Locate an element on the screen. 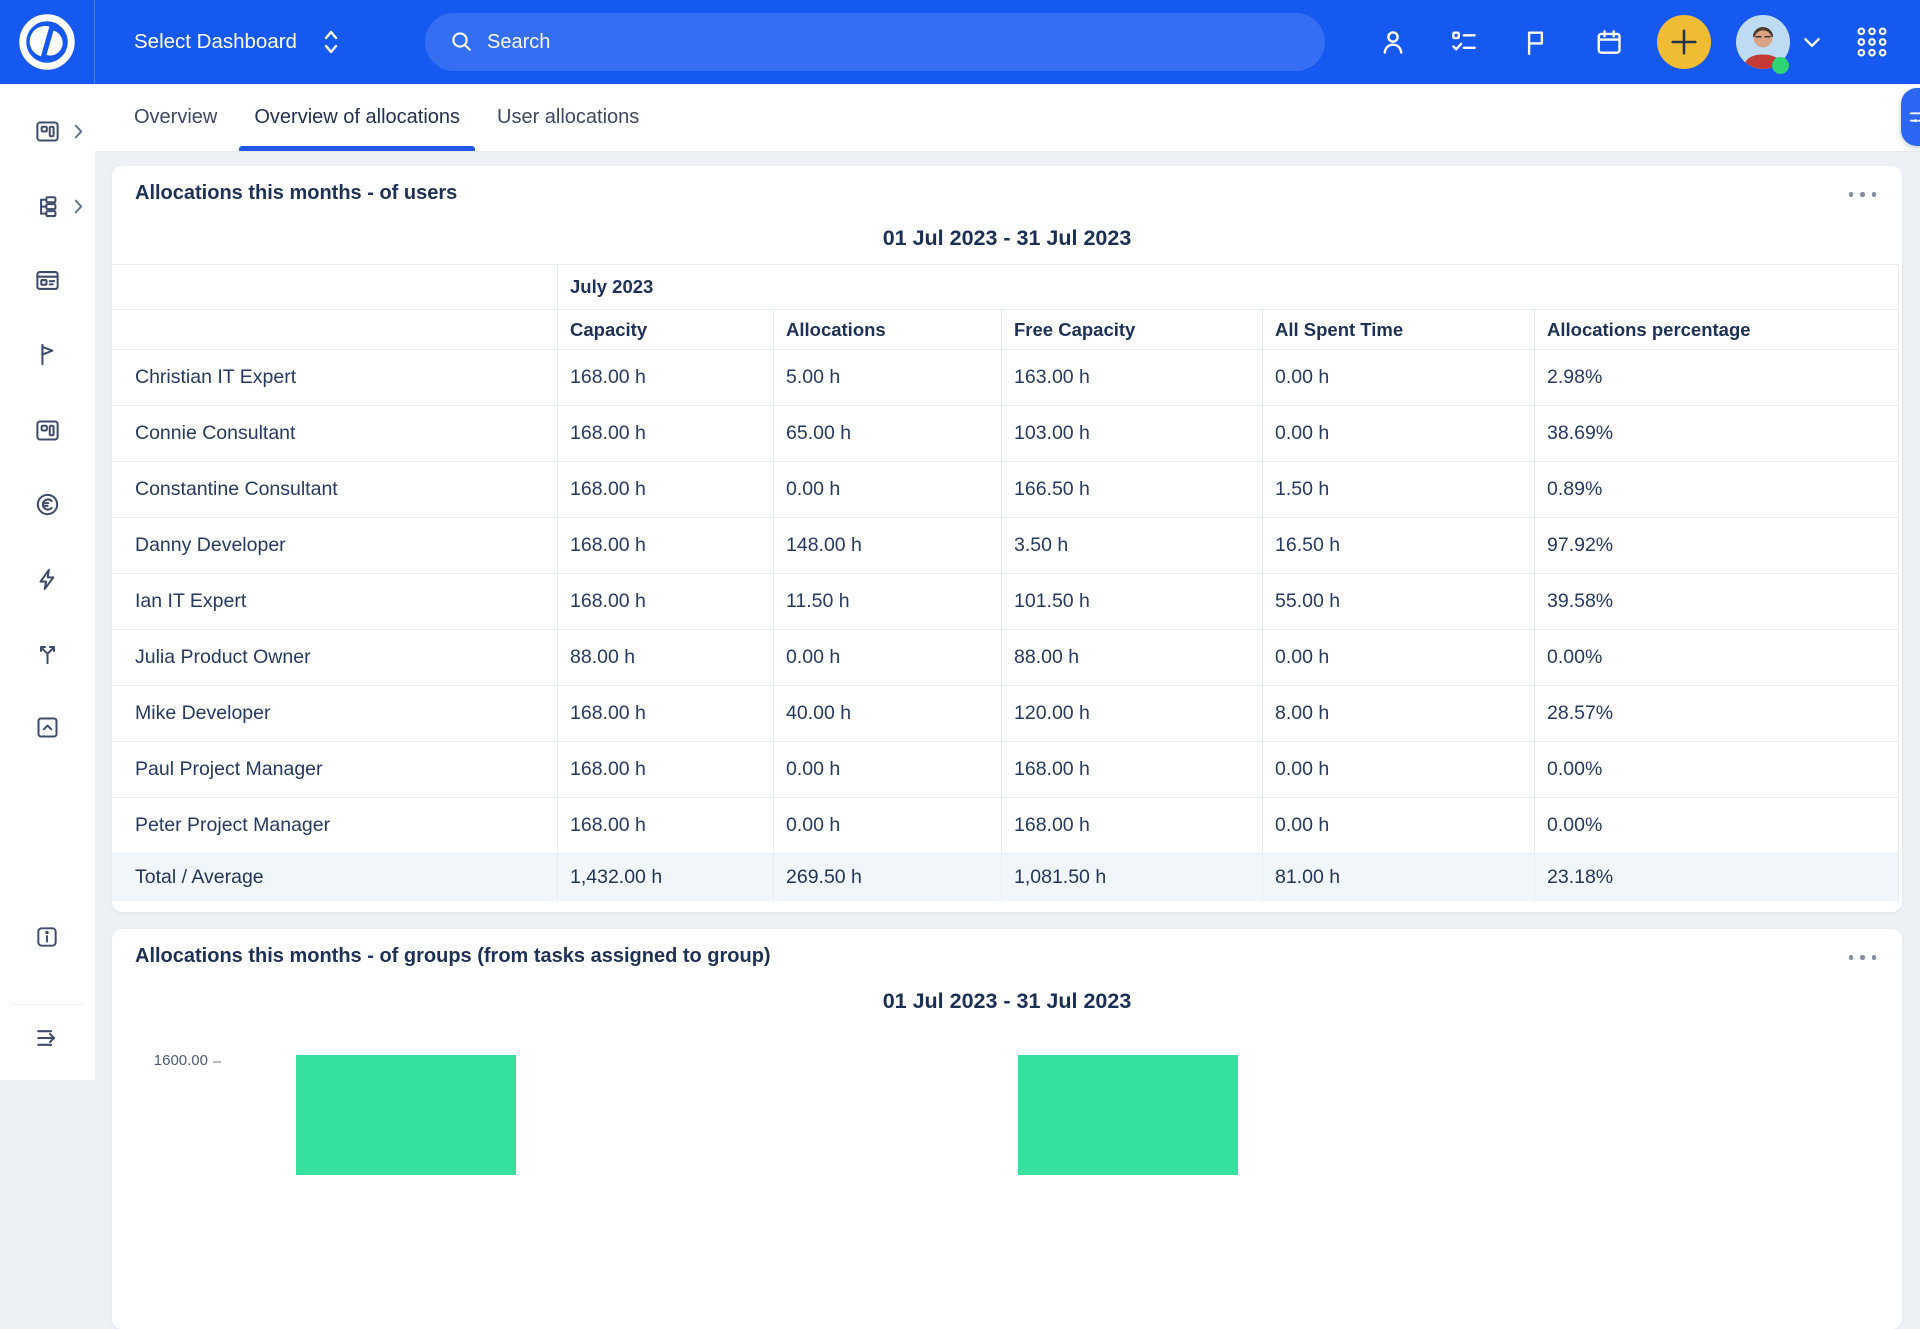  allocations-cell: 65.00 h is located at coordinates (887, 433).